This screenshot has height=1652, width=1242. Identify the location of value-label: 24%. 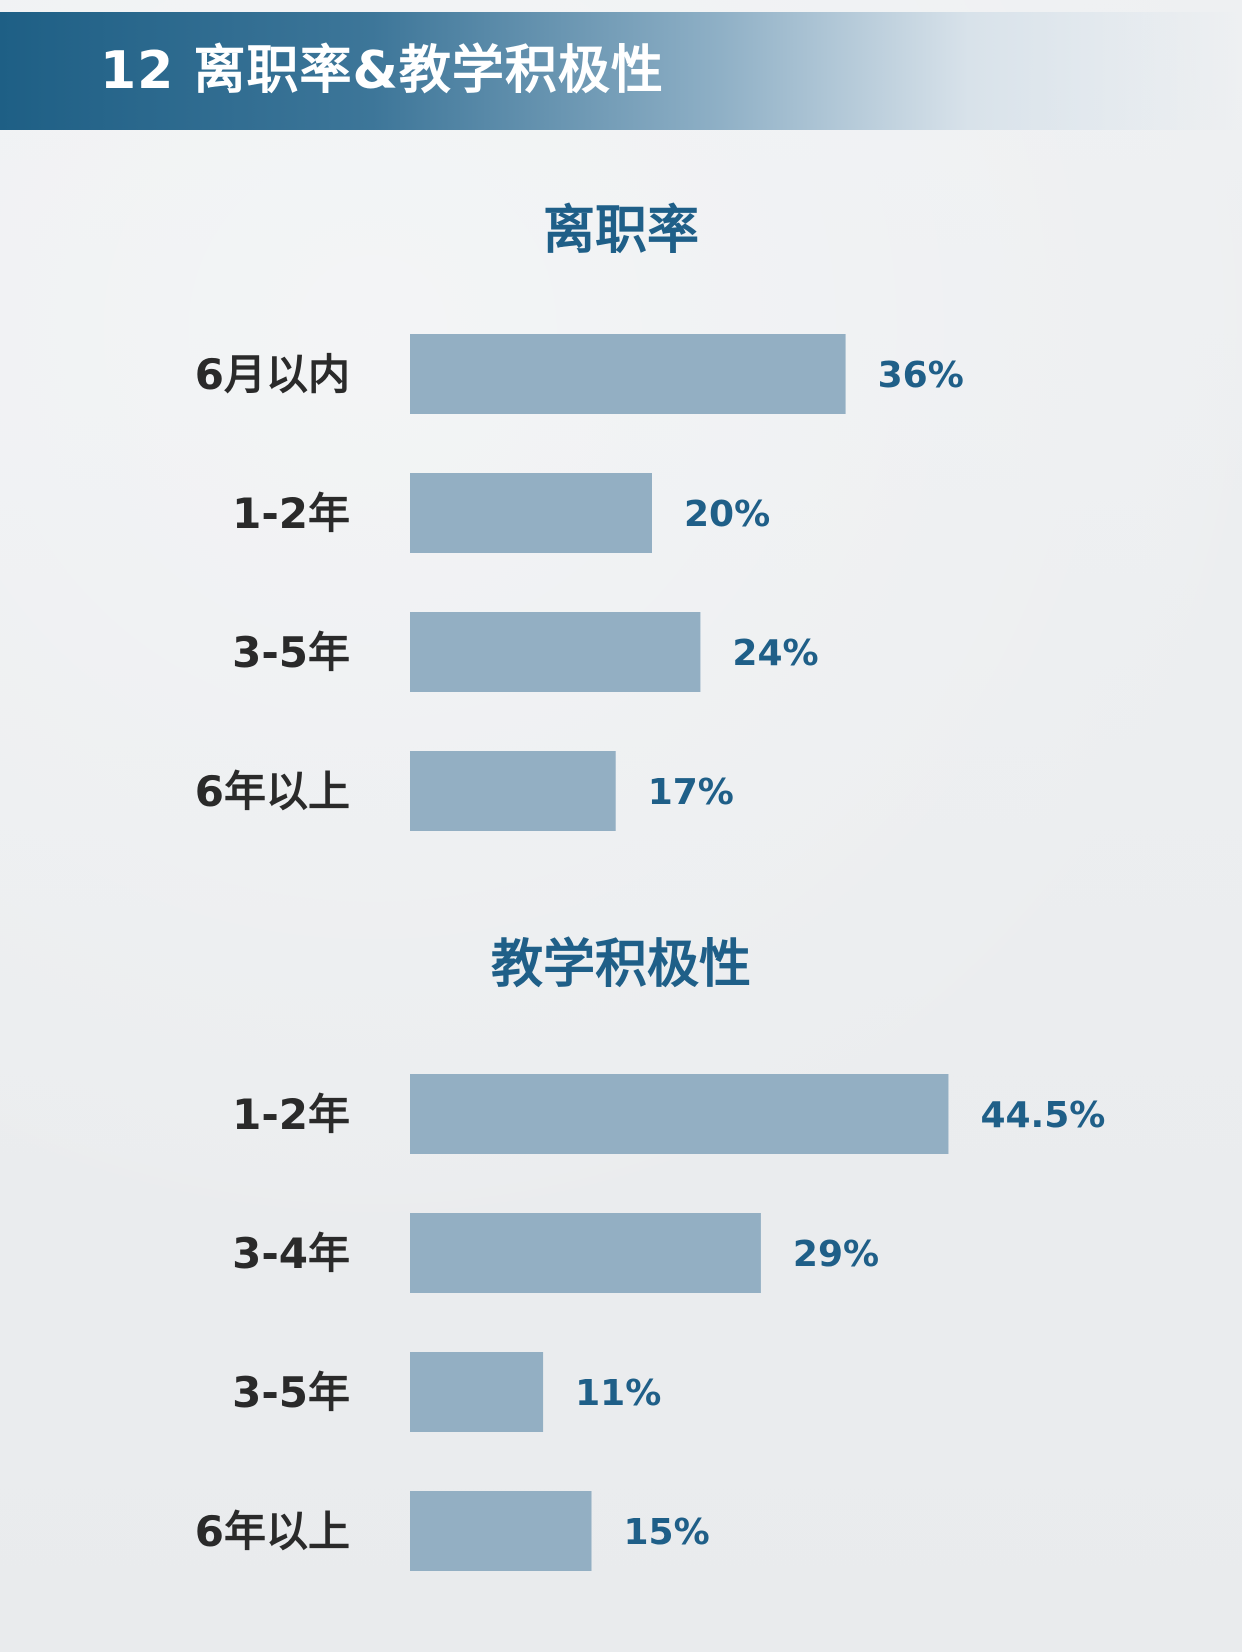
(775, 653).